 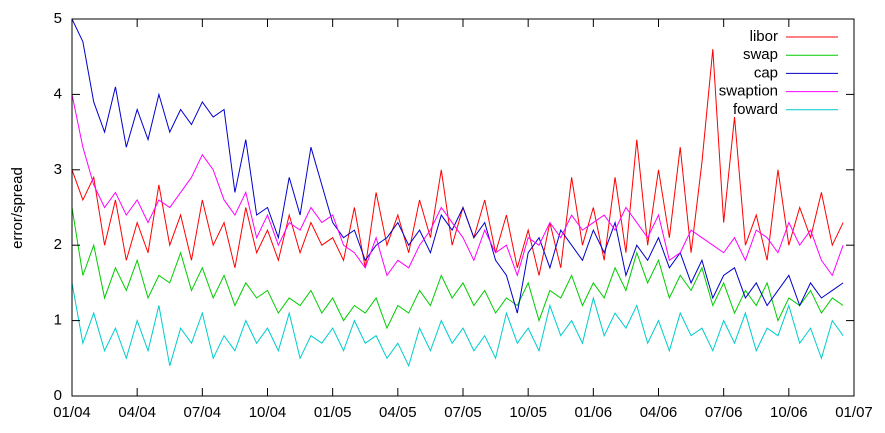 I want to click on x-tick-label: 07/06, so click(x=724, y=412).